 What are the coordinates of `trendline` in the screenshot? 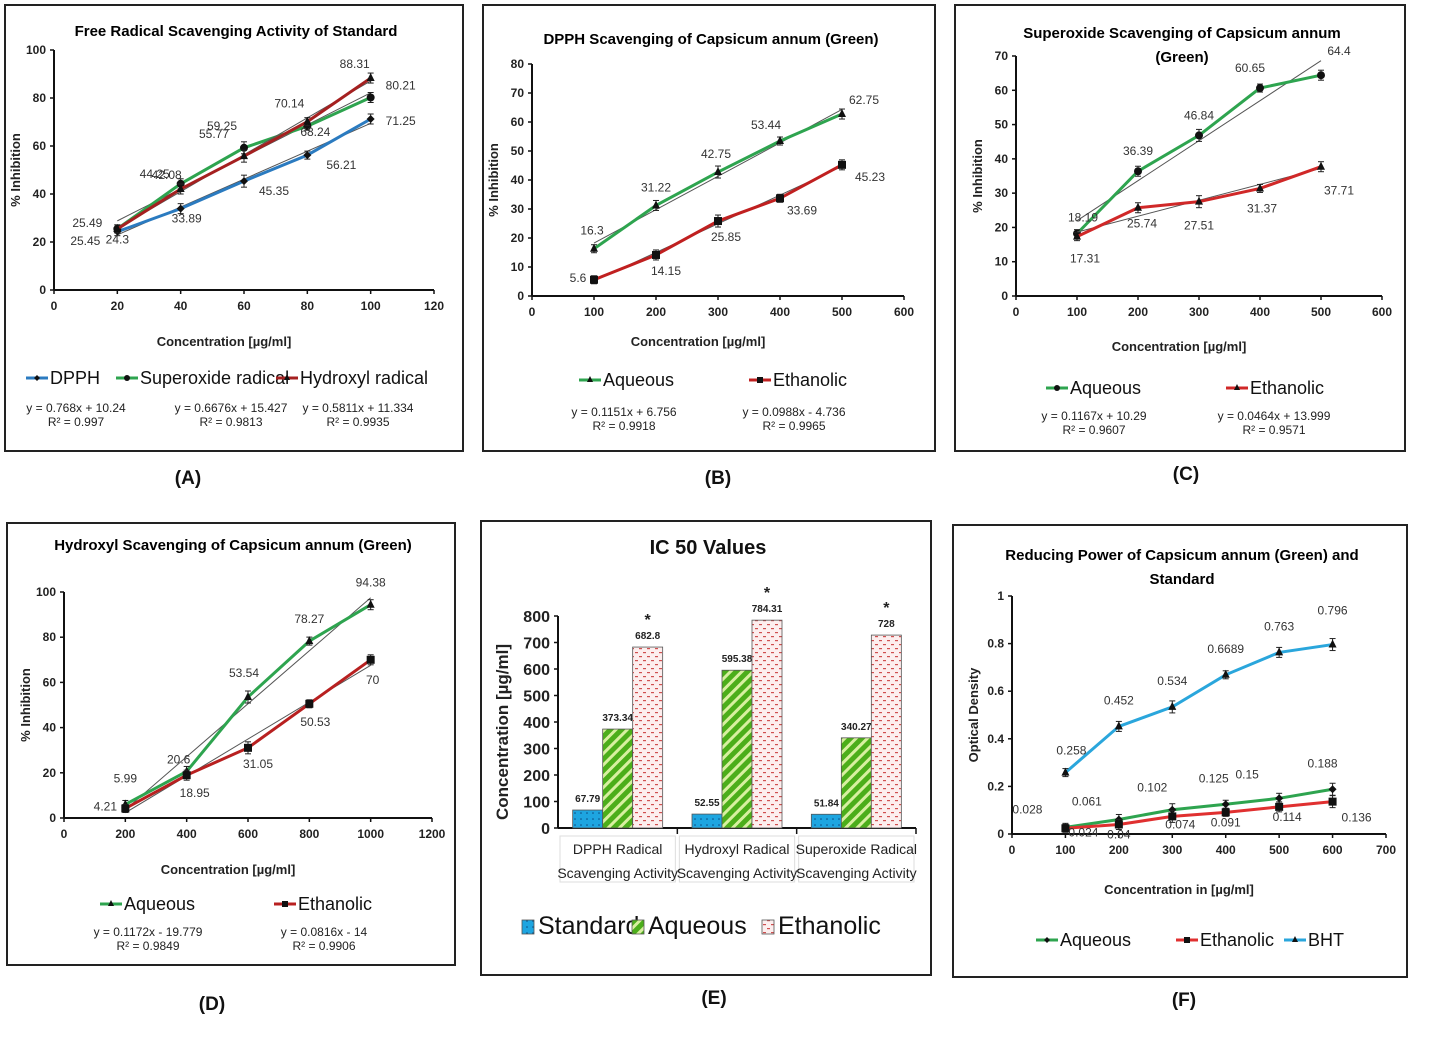 It's located at (248, 704).